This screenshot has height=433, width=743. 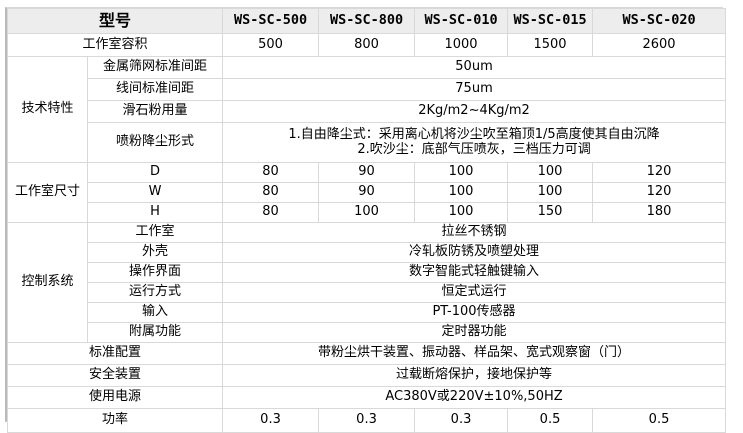 I want to click on column-header-ws-sc-010: WS-SC-010, so click(x=461, y=21).